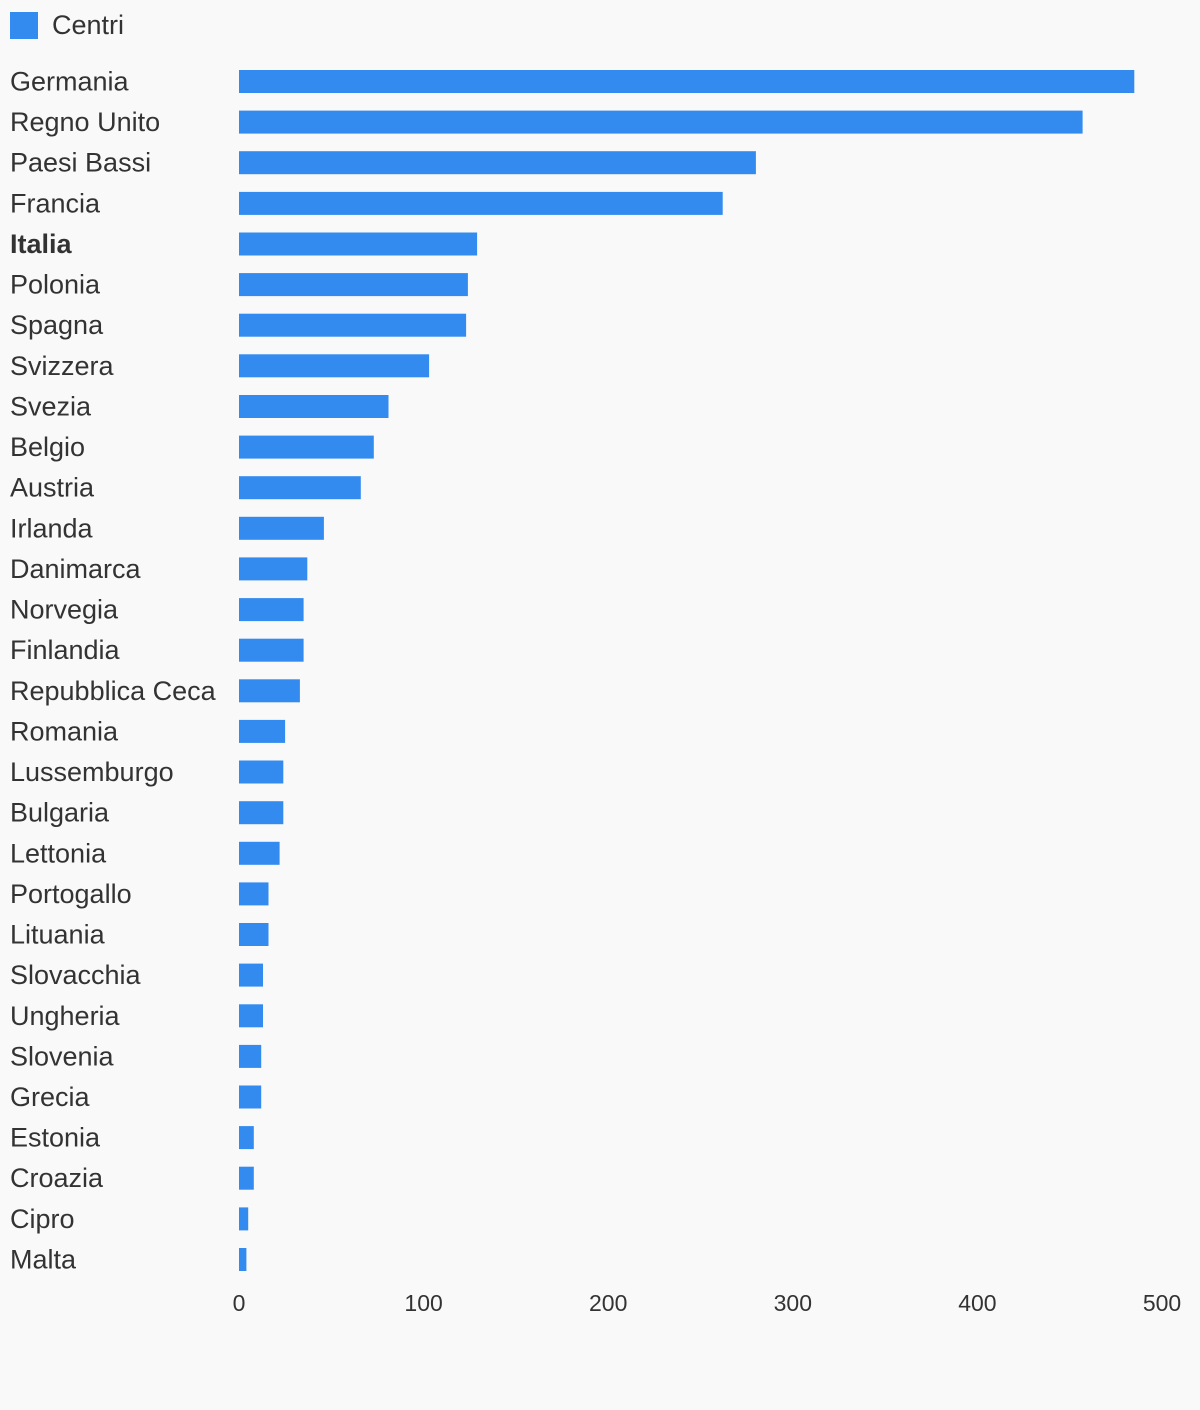  Describe the element at coordinates (65, 650) in the screenshot. I see `category-label: Finlandia` at that location.